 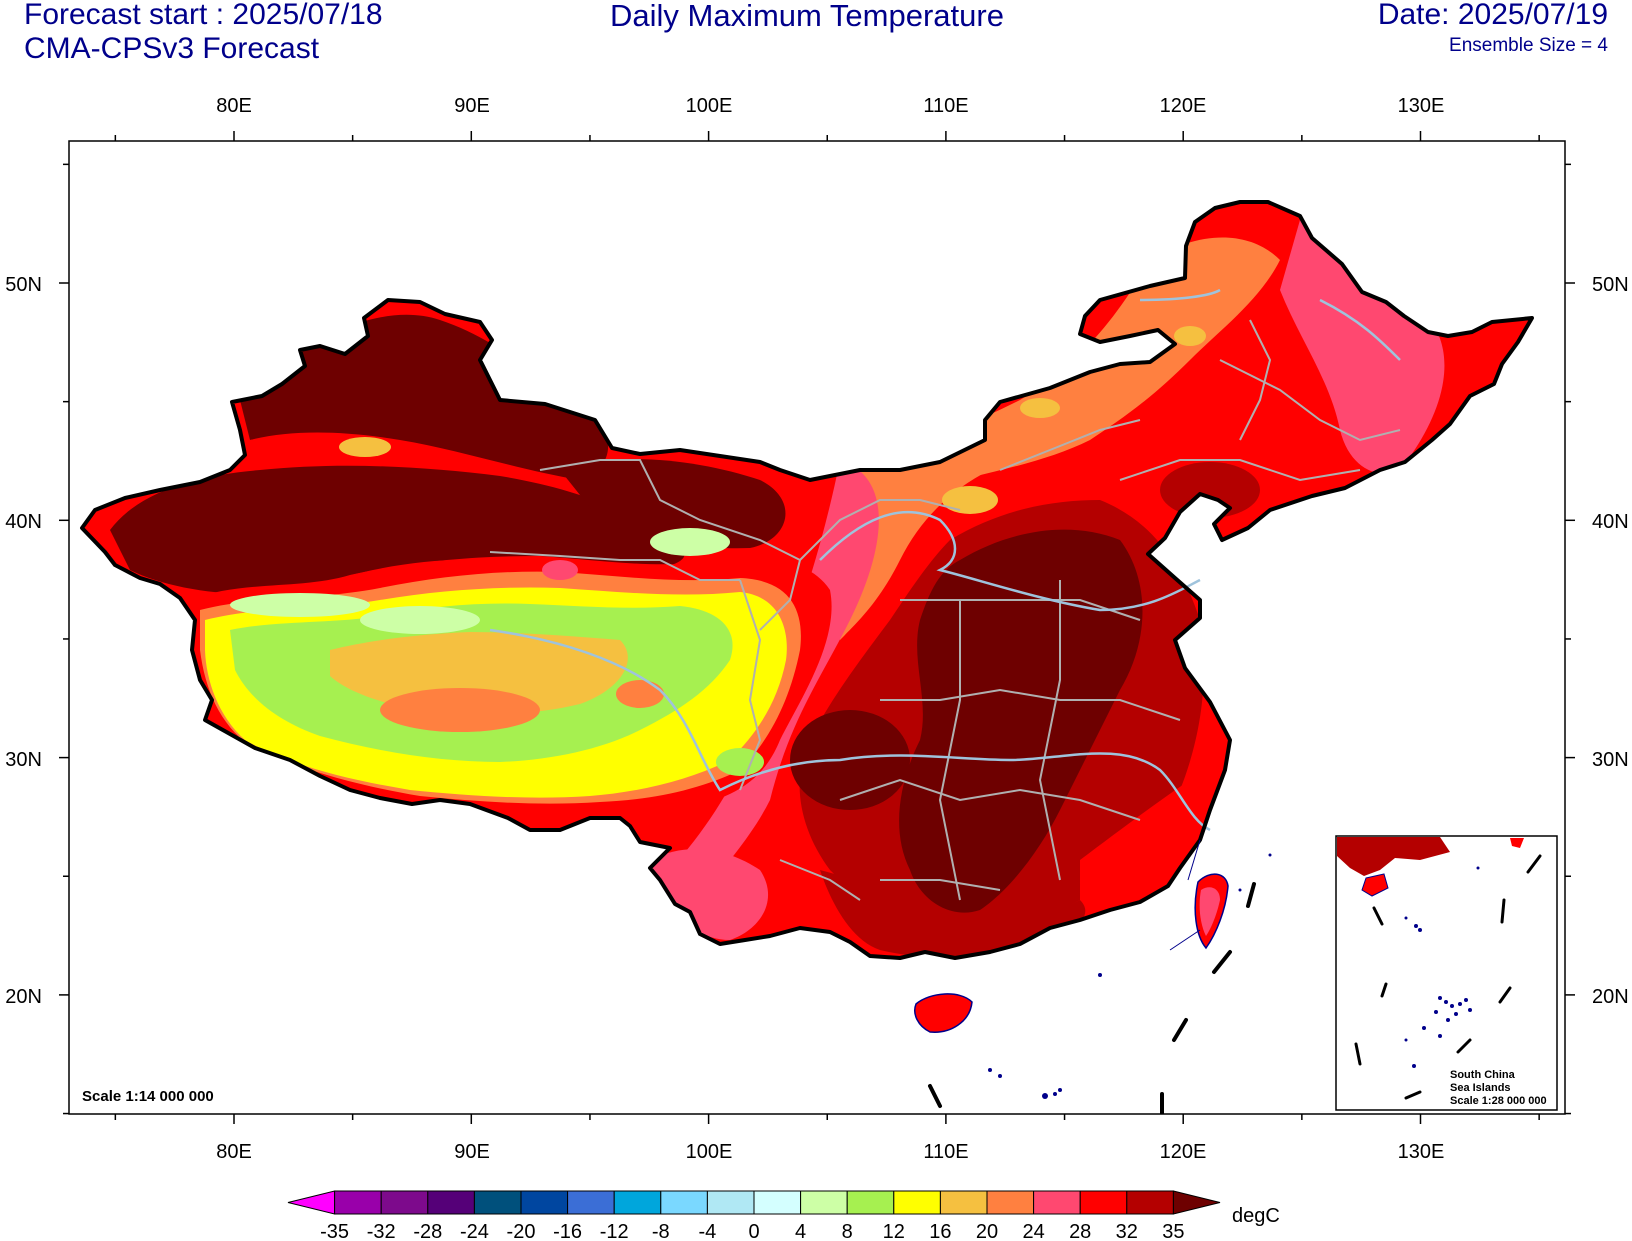 I want to click on colorbar-tick-label: -8, so click(x=661, y=1231).